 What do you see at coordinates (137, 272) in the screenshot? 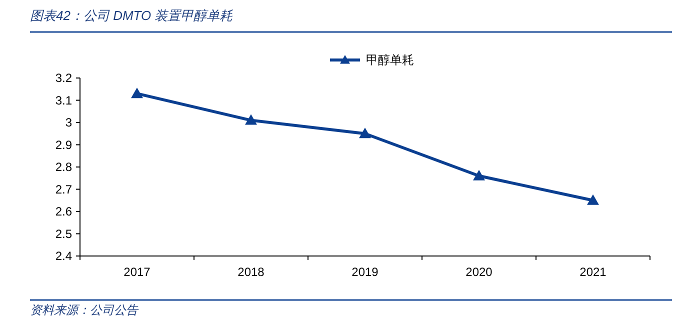
I see `x-tick-label: 2017` at bounding box center [137, 272].